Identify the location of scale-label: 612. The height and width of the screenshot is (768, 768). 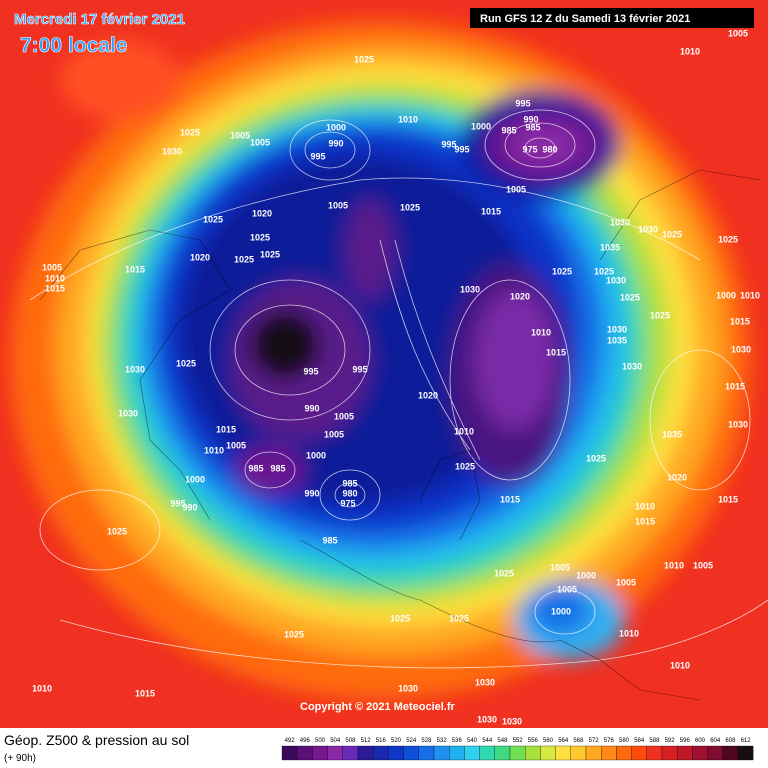
(746, 741).